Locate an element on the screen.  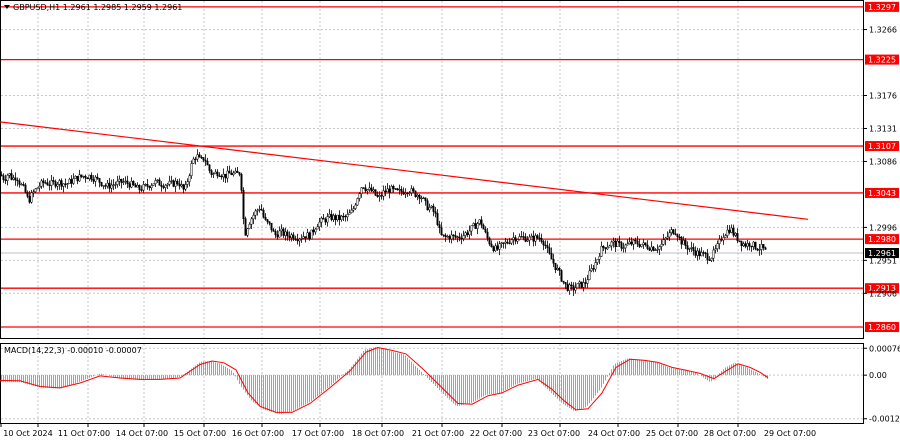
macd-axis: 0.00076 0.00 -0.00123 is located at coordinates (881, 384).